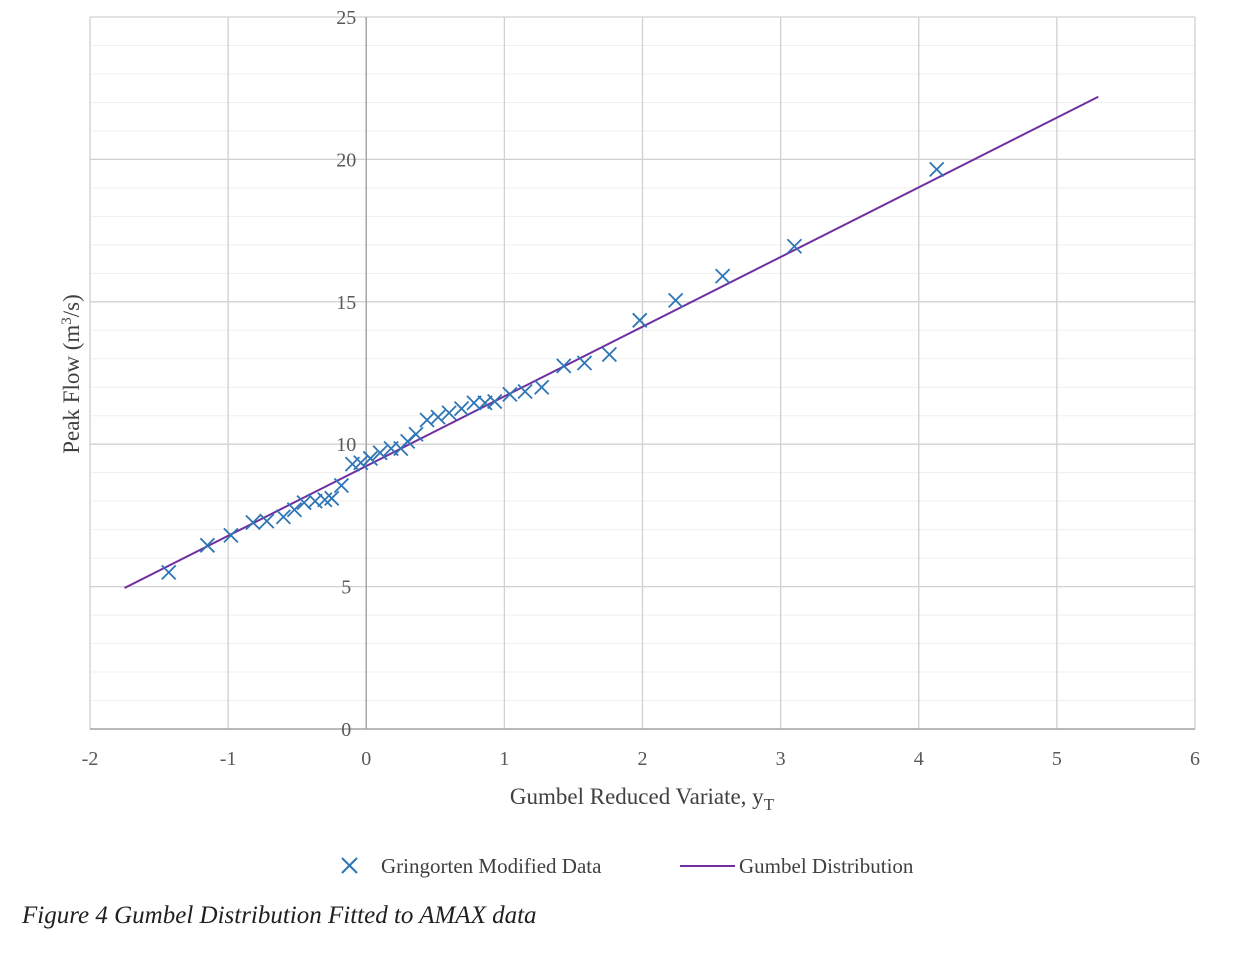  What do you see at coordinates (346, 374) in the screenshot?
I see `y-tick-labels: 0 5 10 15 20 25` at bounding box center [346, 374].